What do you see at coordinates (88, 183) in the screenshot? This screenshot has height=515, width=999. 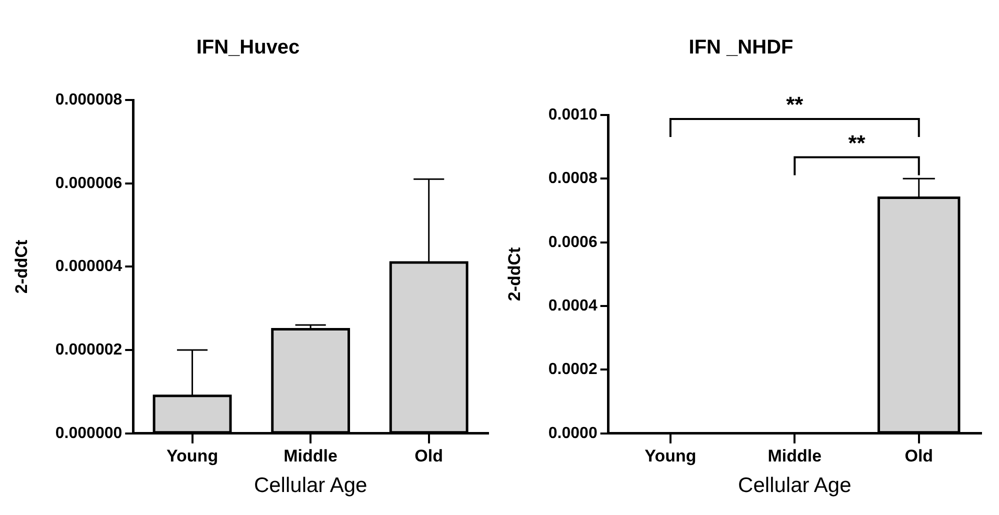 I see `y-tick-label: 0.000006` at bounding box center [88, 183].